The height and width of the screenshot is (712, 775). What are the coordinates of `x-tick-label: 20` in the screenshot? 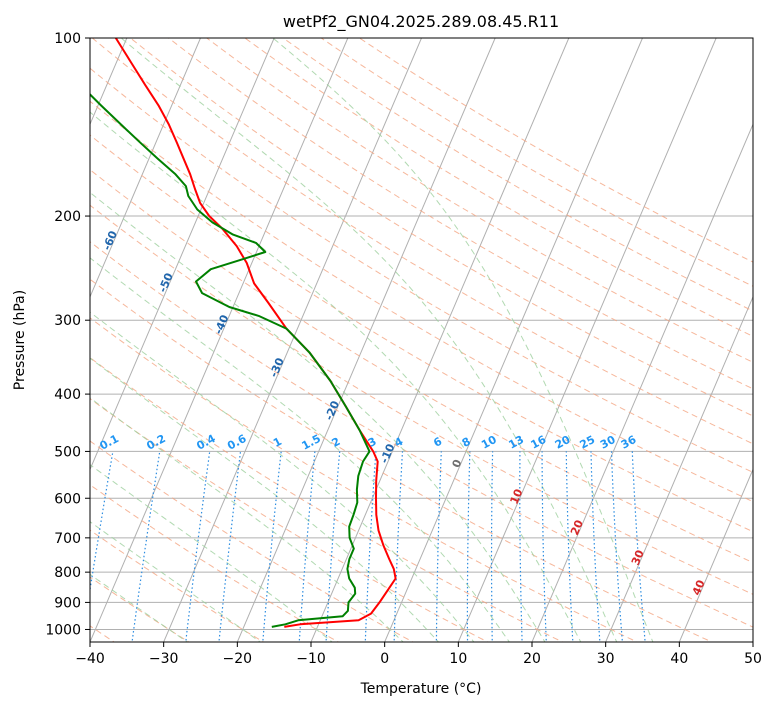 It's located at (532, 659).